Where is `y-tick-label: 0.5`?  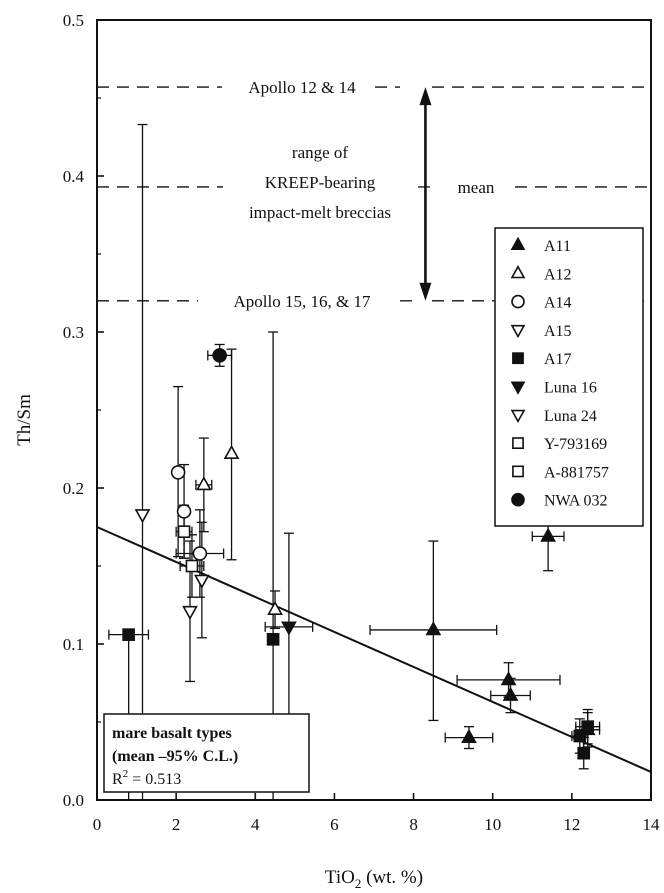
y-tick-label: 0.5 is located at coordinates (73, 20).